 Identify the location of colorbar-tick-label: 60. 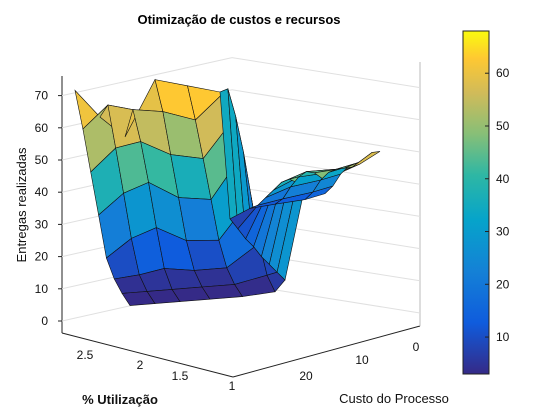
(503, 73).